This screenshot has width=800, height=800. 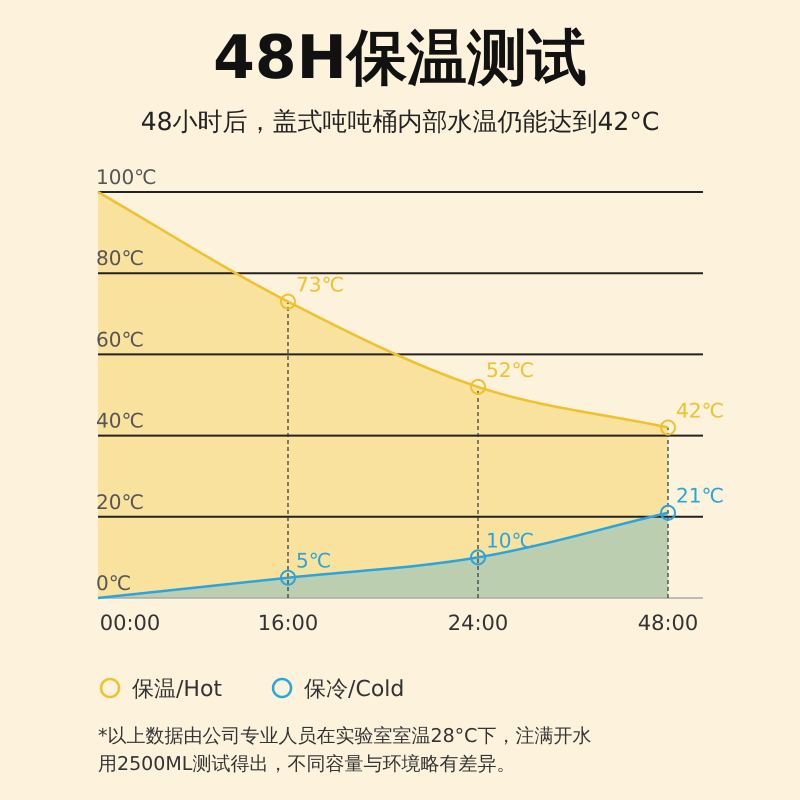 I want to click on x-tick-label: 24:00, so click(x=478, y=623).